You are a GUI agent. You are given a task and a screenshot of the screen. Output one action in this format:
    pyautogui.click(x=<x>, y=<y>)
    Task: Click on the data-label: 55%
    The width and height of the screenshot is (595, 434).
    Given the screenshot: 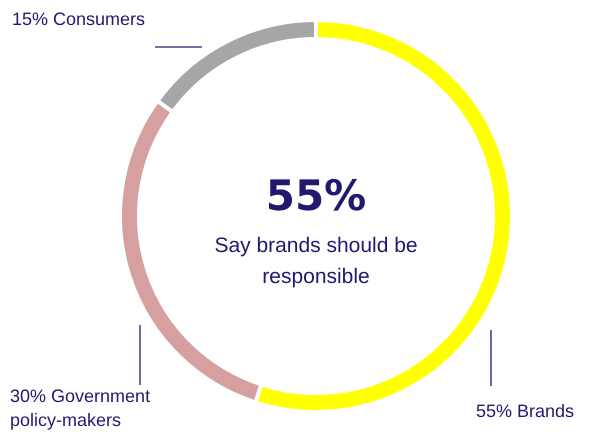 What is the action you would take?
    pyautogui.click(x=316, y=195)
    